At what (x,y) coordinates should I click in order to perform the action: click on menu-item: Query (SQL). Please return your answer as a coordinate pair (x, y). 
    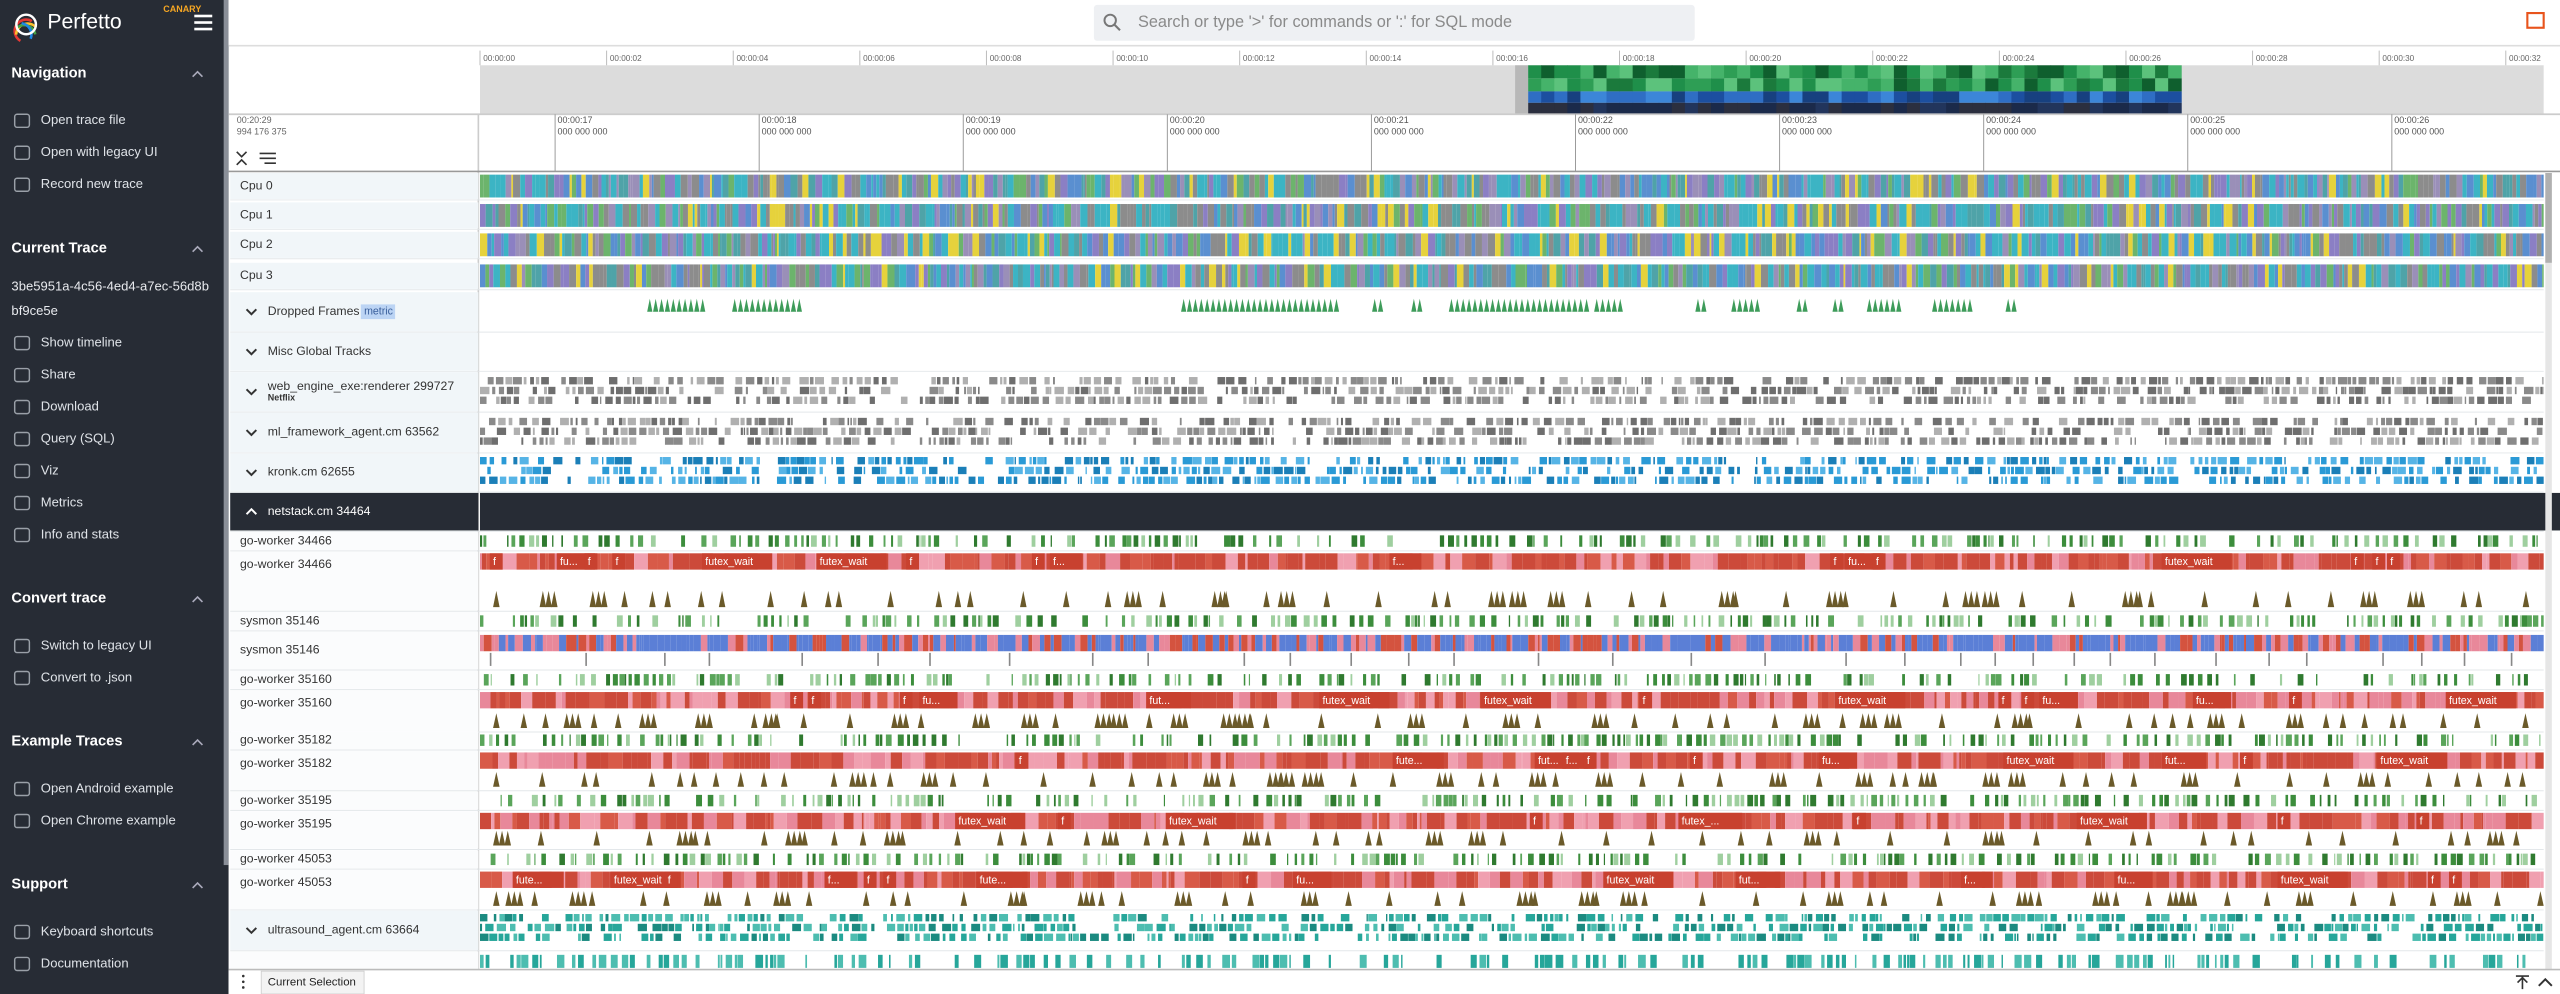
    Looking at the image, I should click on (78, 438).